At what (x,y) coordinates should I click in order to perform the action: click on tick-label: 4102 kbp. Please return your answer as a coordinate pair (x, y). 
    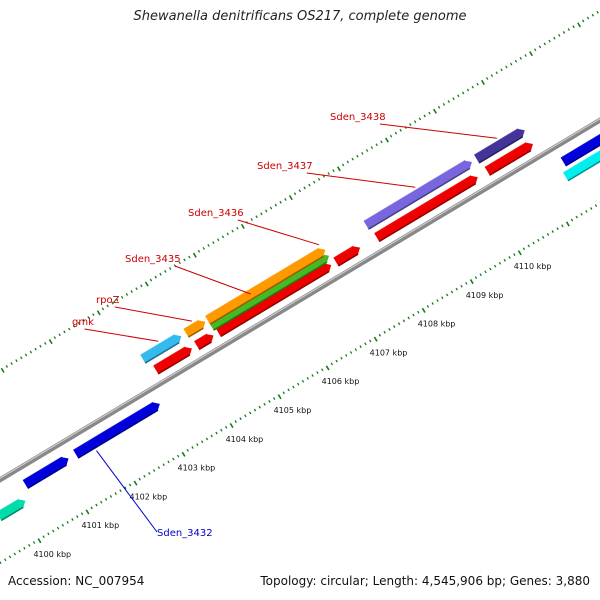
    Looking at the image, I should click on (149, 496).